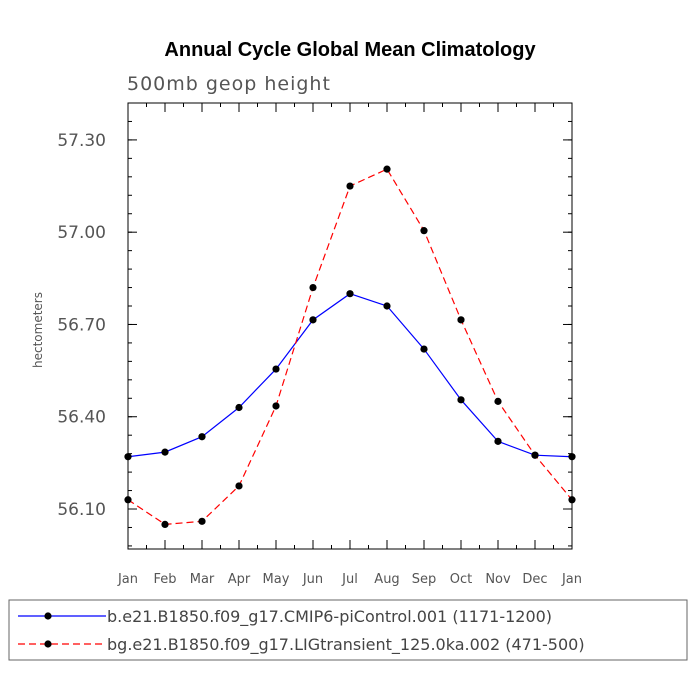  What do you see at coordinates (498, 579) in the screenshot?
I see `x-tick-label: Nov` at bounding box center [498, 579].